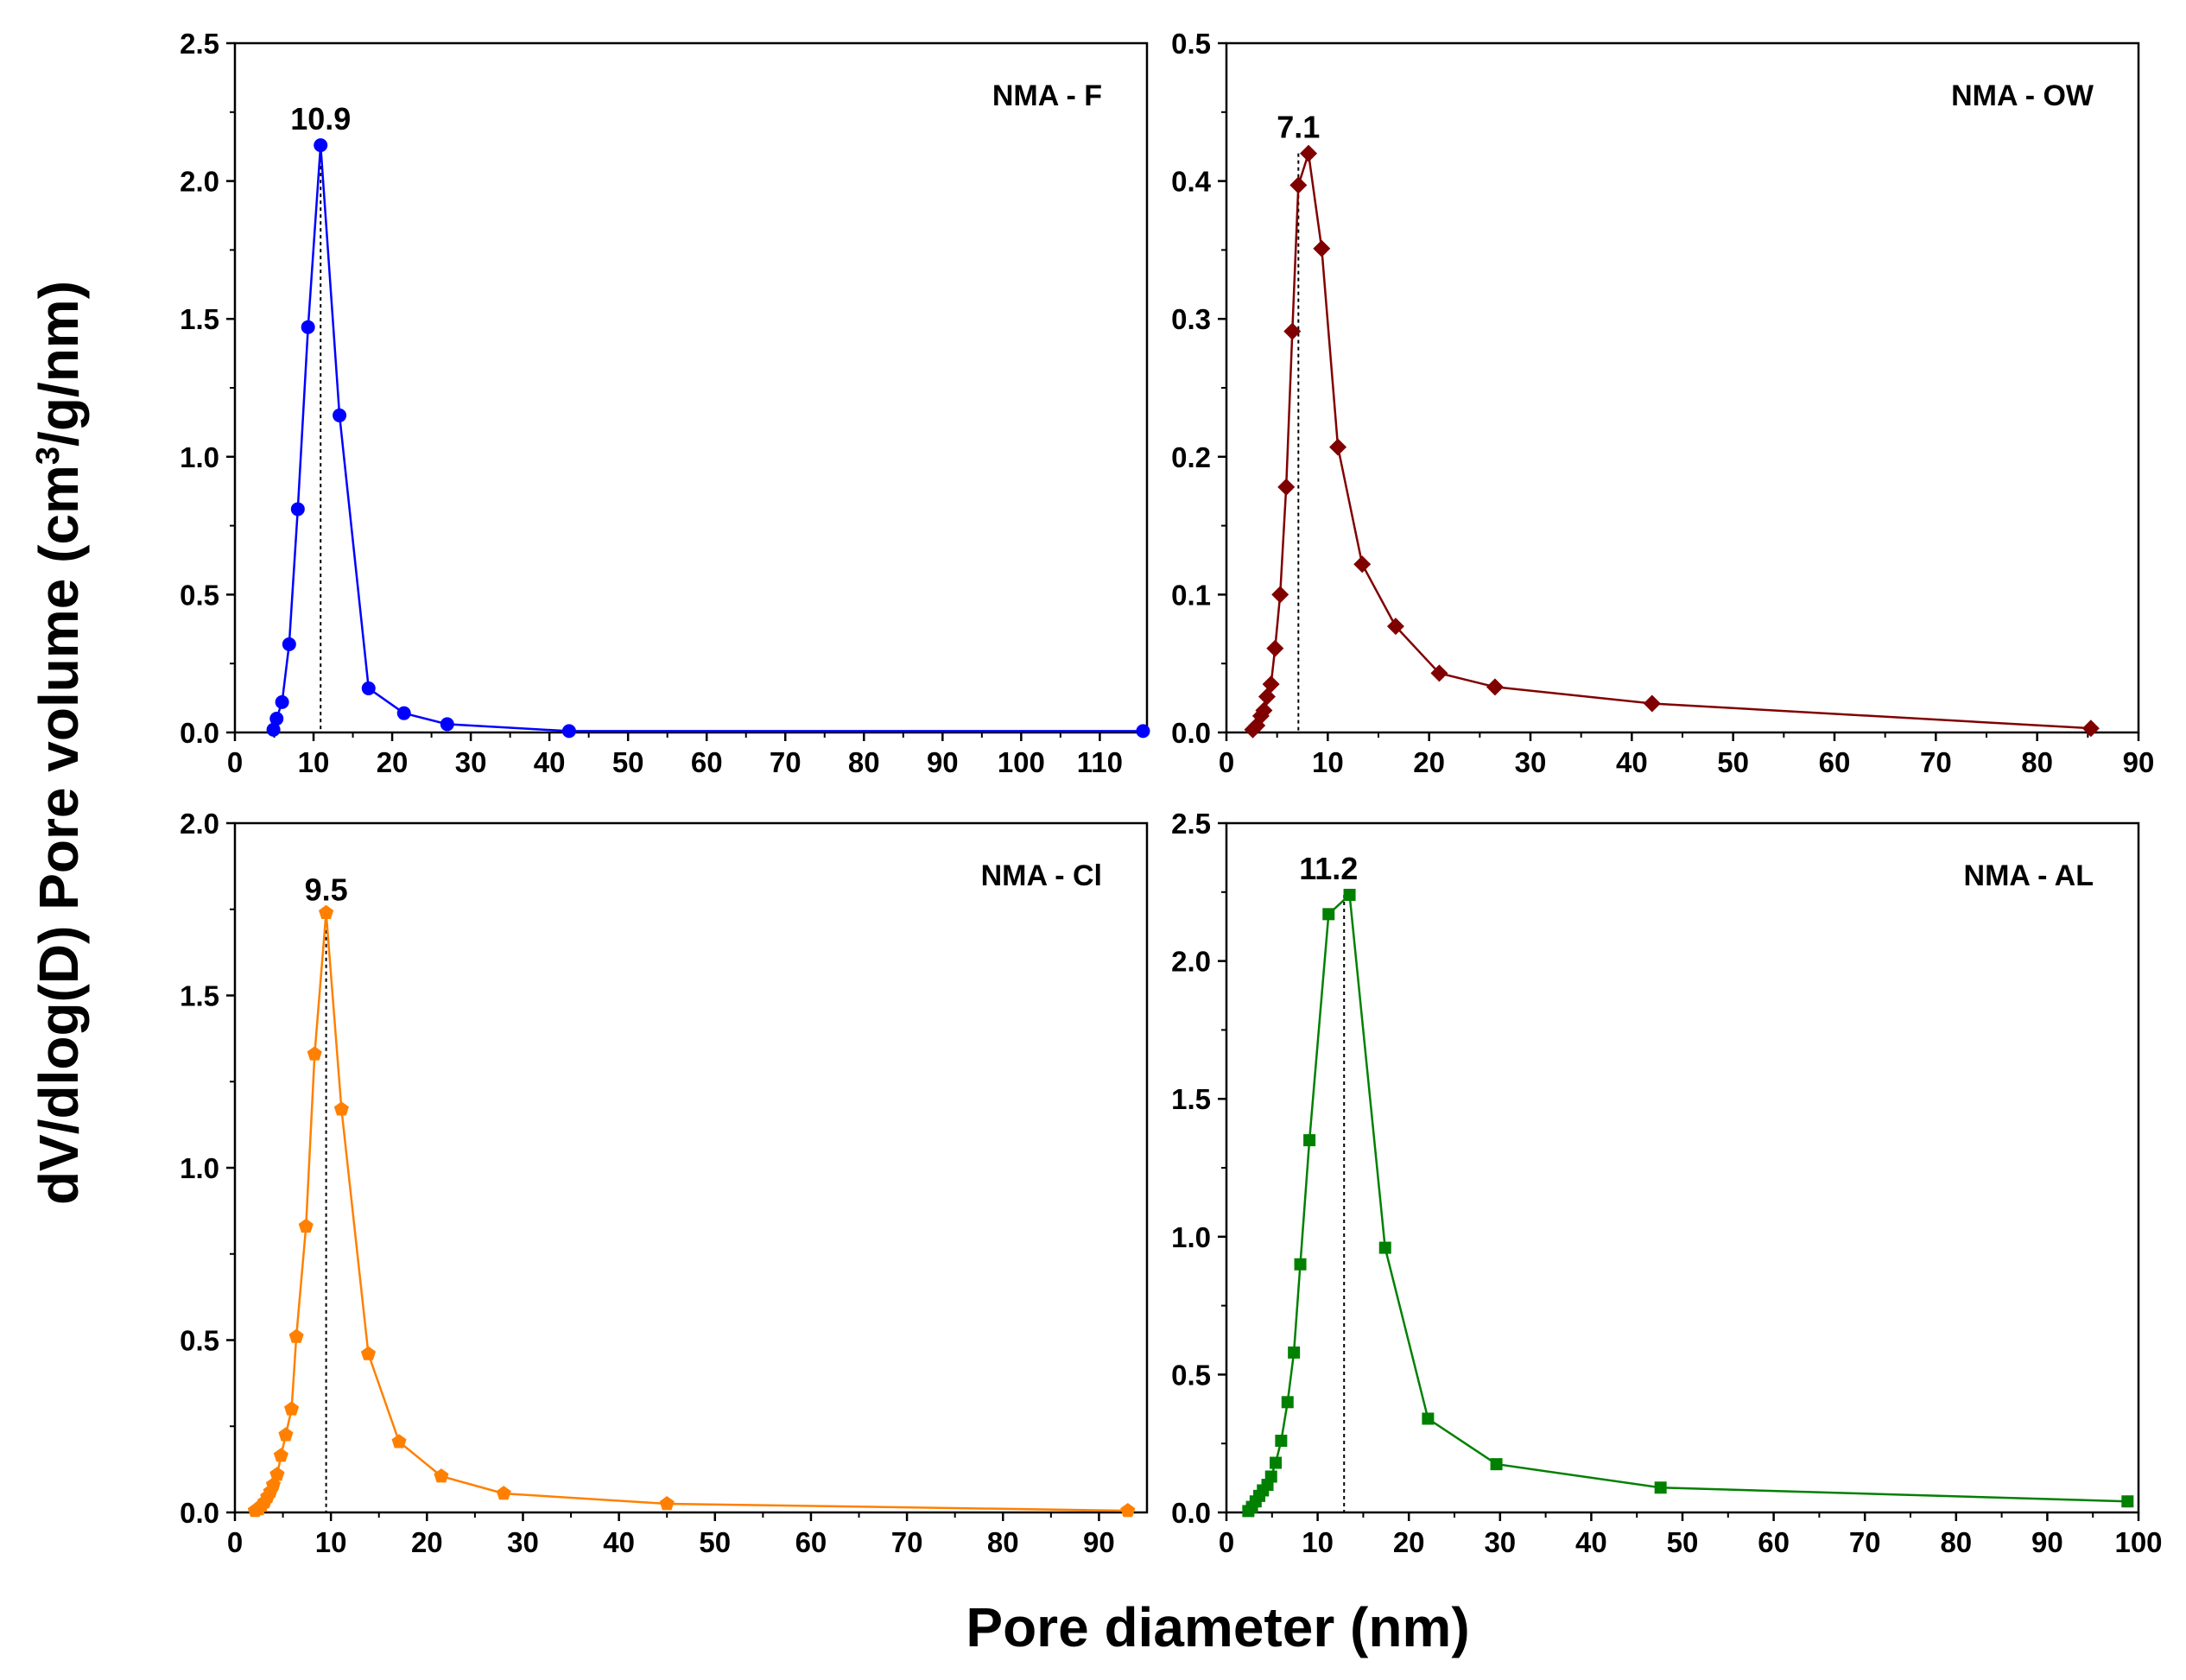 Image resolution: width=2186 pixels, height=1680 pixels. What do you see at coordinates (2029, 876) in the screenshot?
I see `panel-label: NMA - AL` at bounding box center [2029, 876].